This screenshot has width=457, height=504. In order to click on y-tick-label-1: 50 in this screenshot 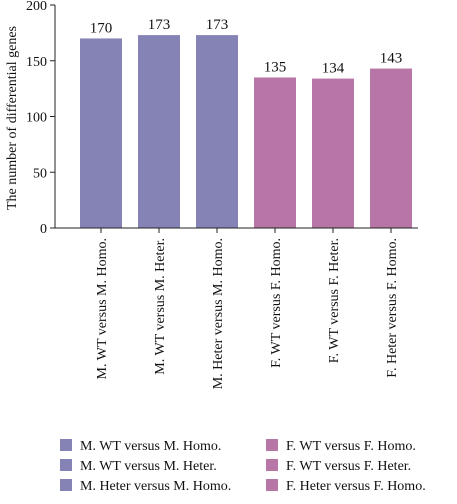, I will do `click(40, 173)`.